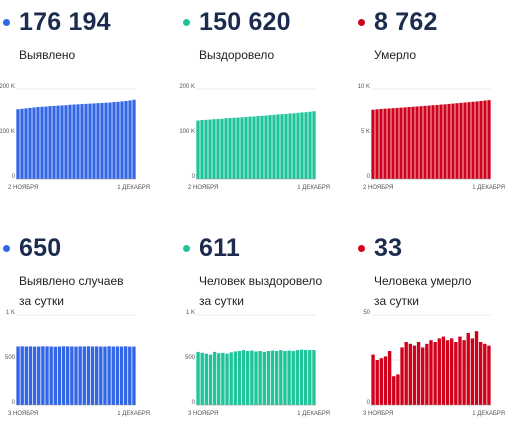  What do you see at coordinates (221, 301) in the screenshot?
I see `daily-recovered-label-line-2: за сутки` at bounding box center [221, 301].